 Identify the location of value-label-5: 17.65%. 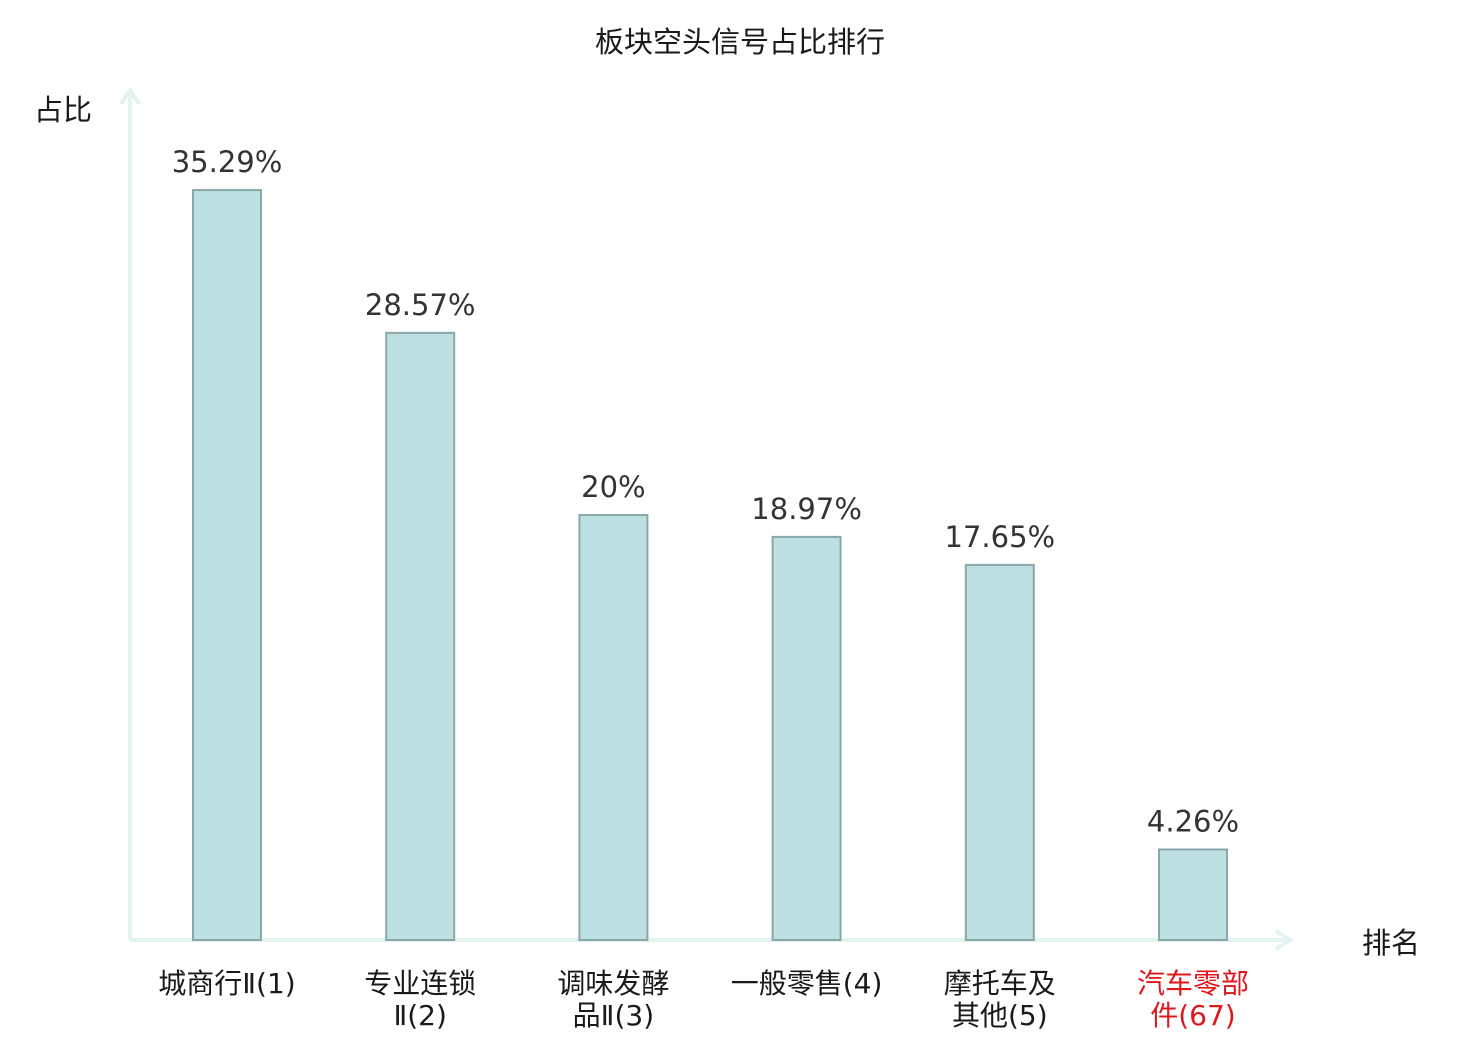
(1000, 537).